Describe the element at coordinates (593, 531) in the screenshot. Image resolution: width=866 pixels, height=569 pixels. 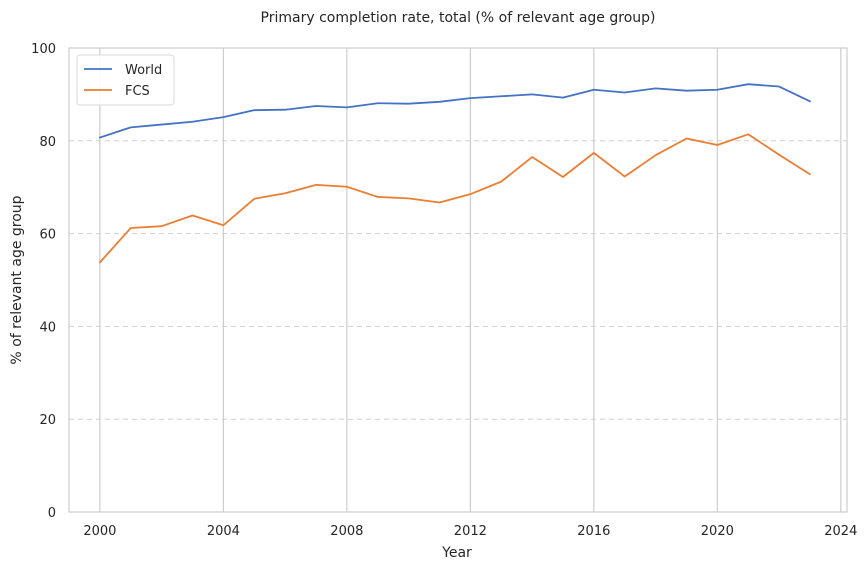
I see `x-tick-label: 2016` at that location.